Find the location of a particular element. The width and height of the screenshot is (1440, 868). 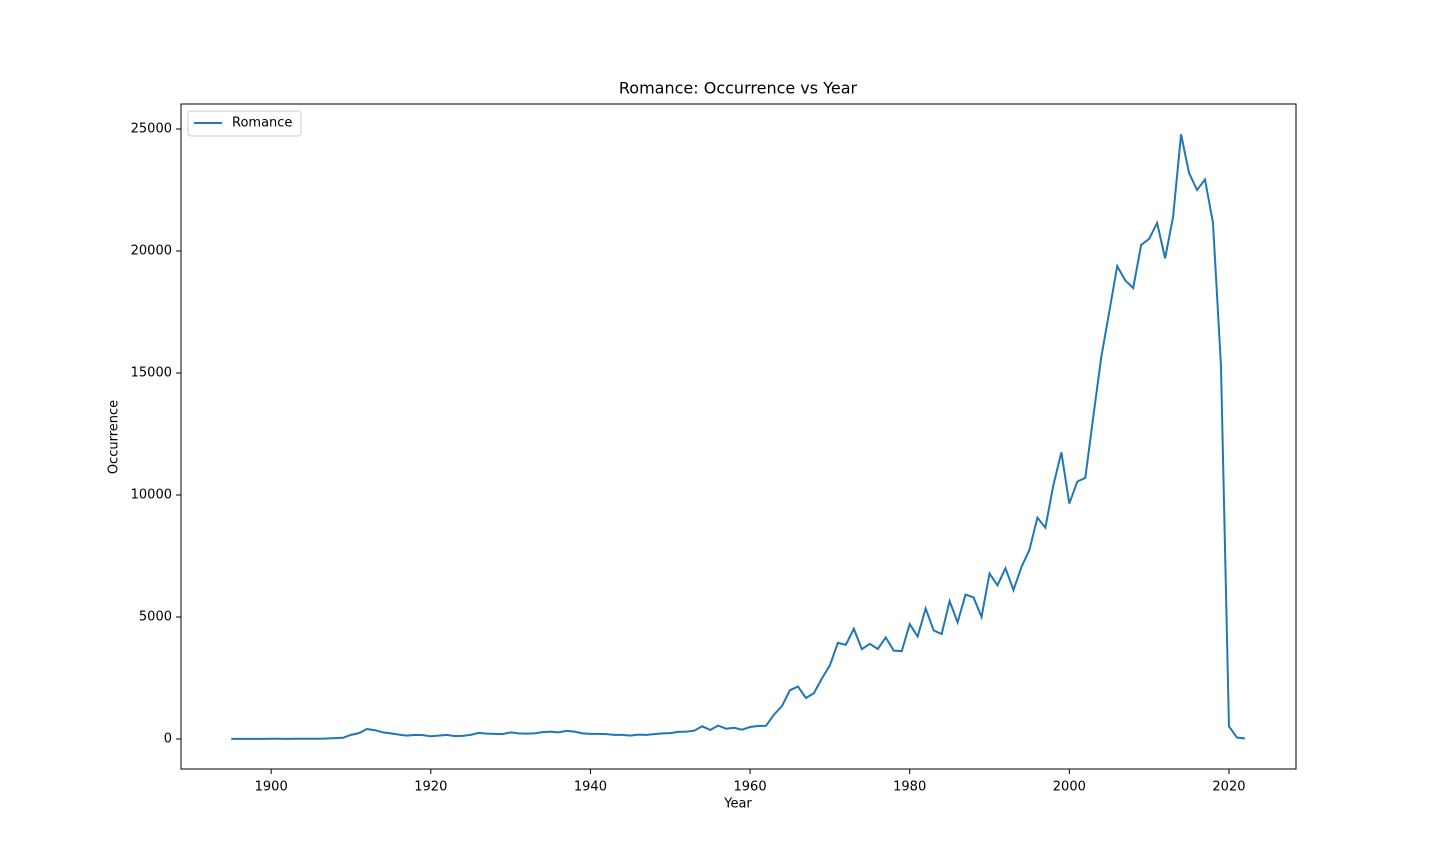

x-tick-label: 1900 is located at coordinates (271, 787).